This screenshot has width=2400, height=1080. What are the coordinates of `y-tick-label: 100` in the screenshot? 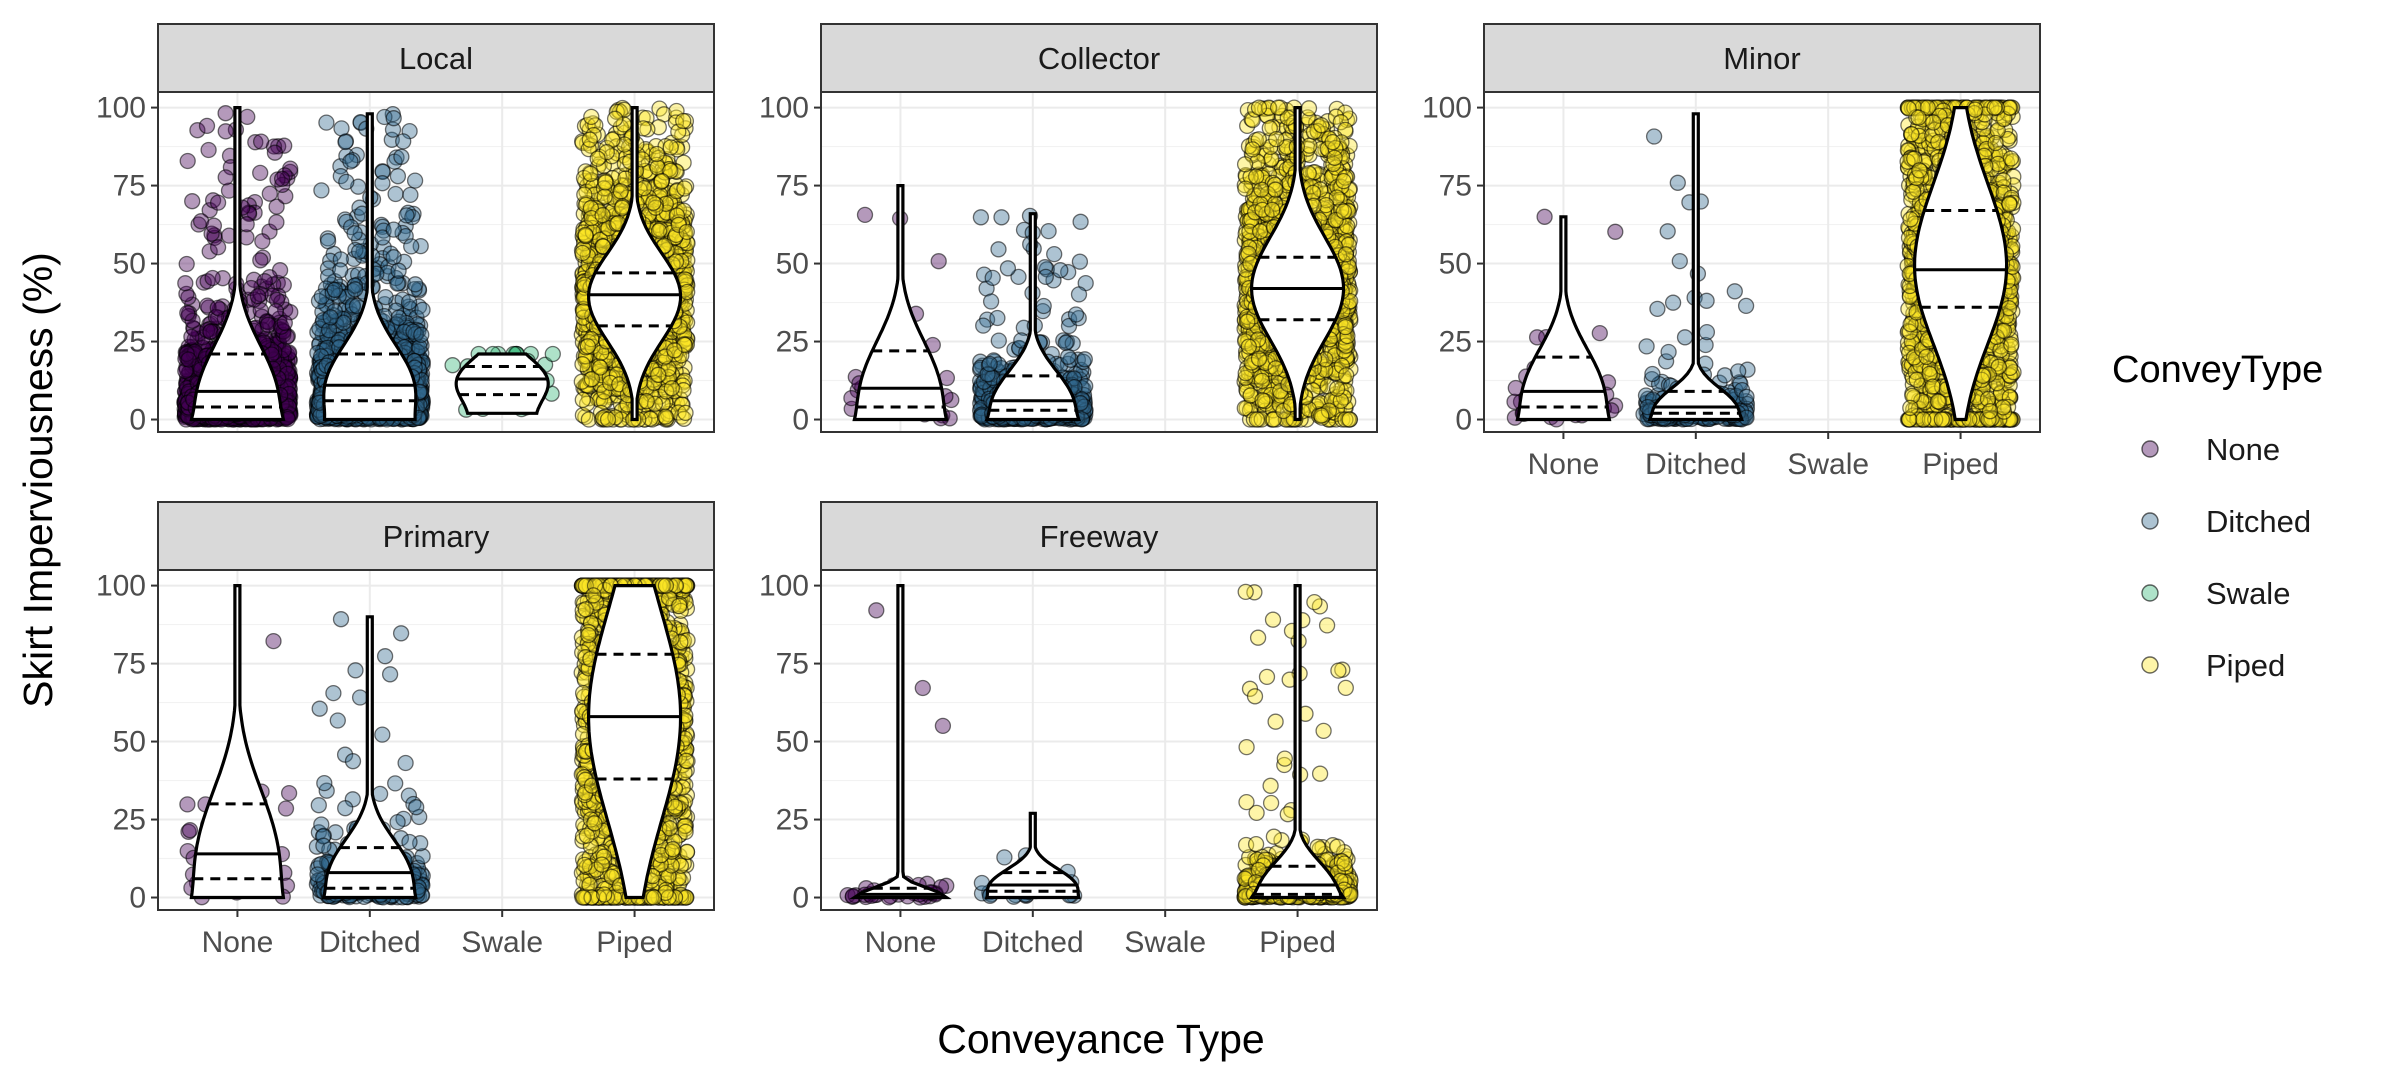 It's located at (121, 108).